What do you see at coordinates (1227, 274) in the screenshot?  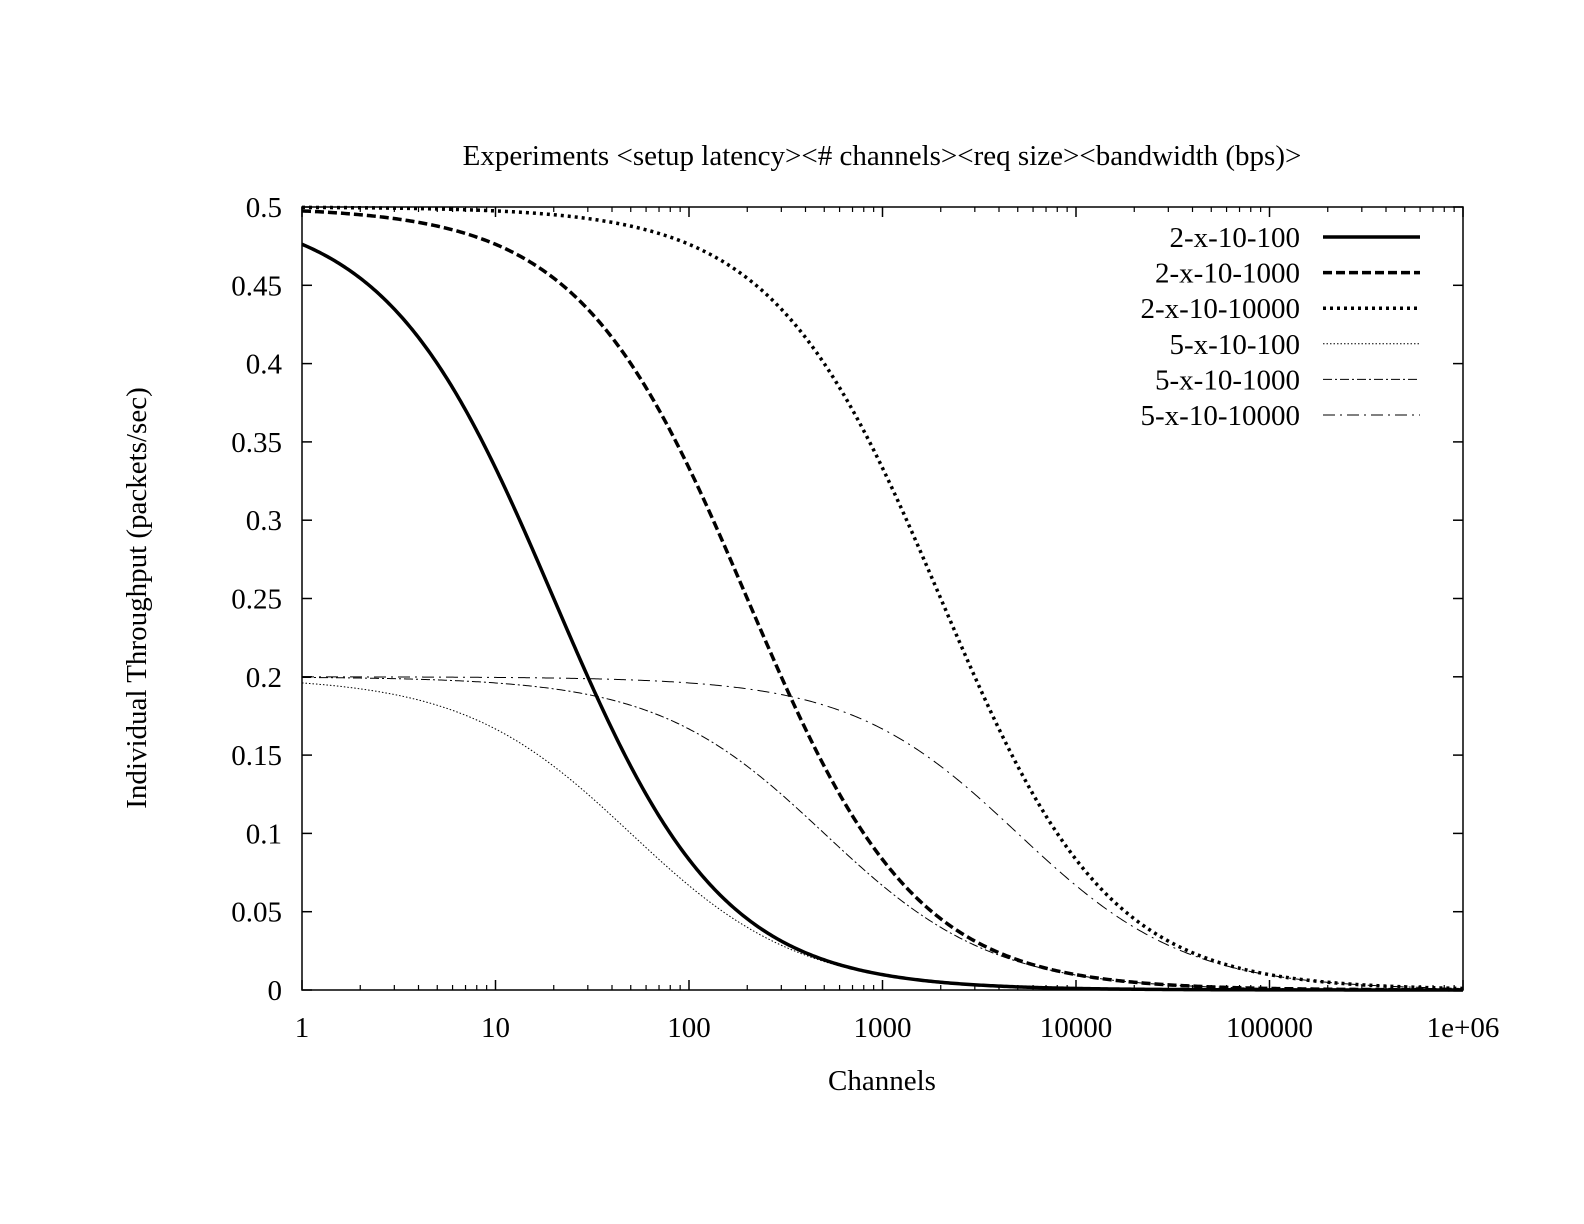 I see `legend-label: 2-x-10-1000` at bounding box center [1227, 274].